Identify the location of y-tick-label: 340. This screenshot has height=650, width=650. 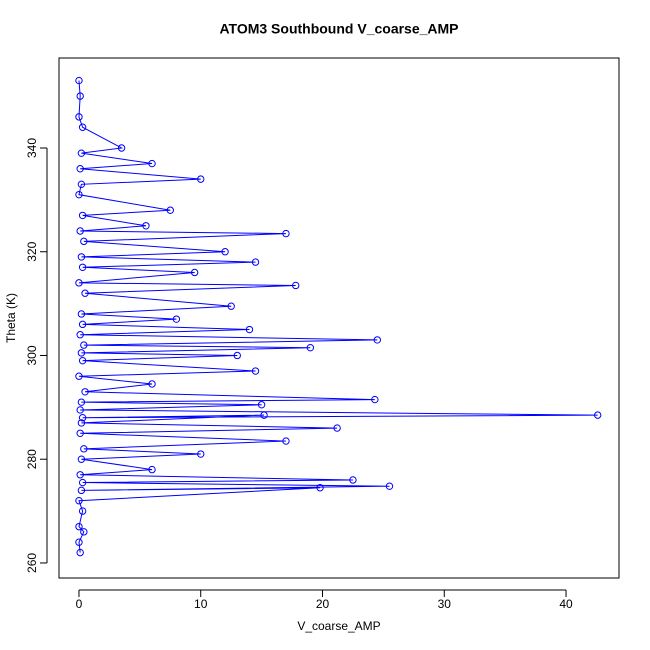
(32, 148).